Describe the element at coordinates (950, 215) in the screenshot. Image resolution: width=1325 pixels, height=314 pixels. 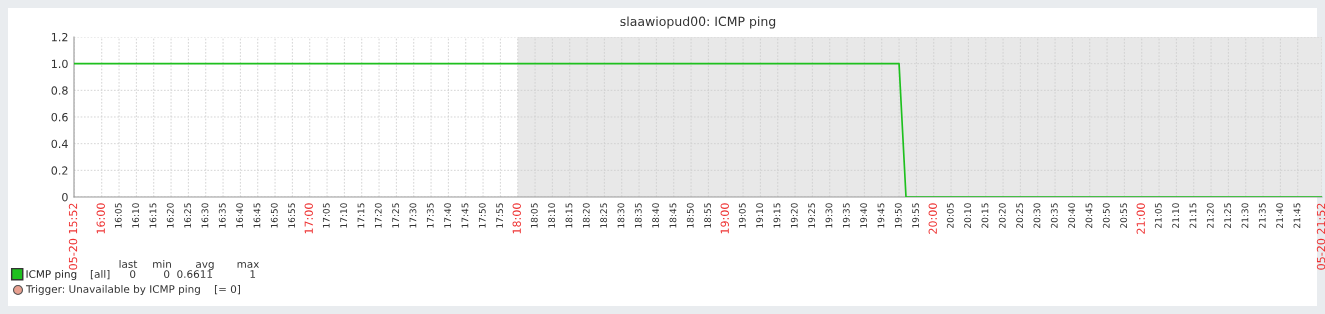
I see `x-tick-label: 20:05` at that location.